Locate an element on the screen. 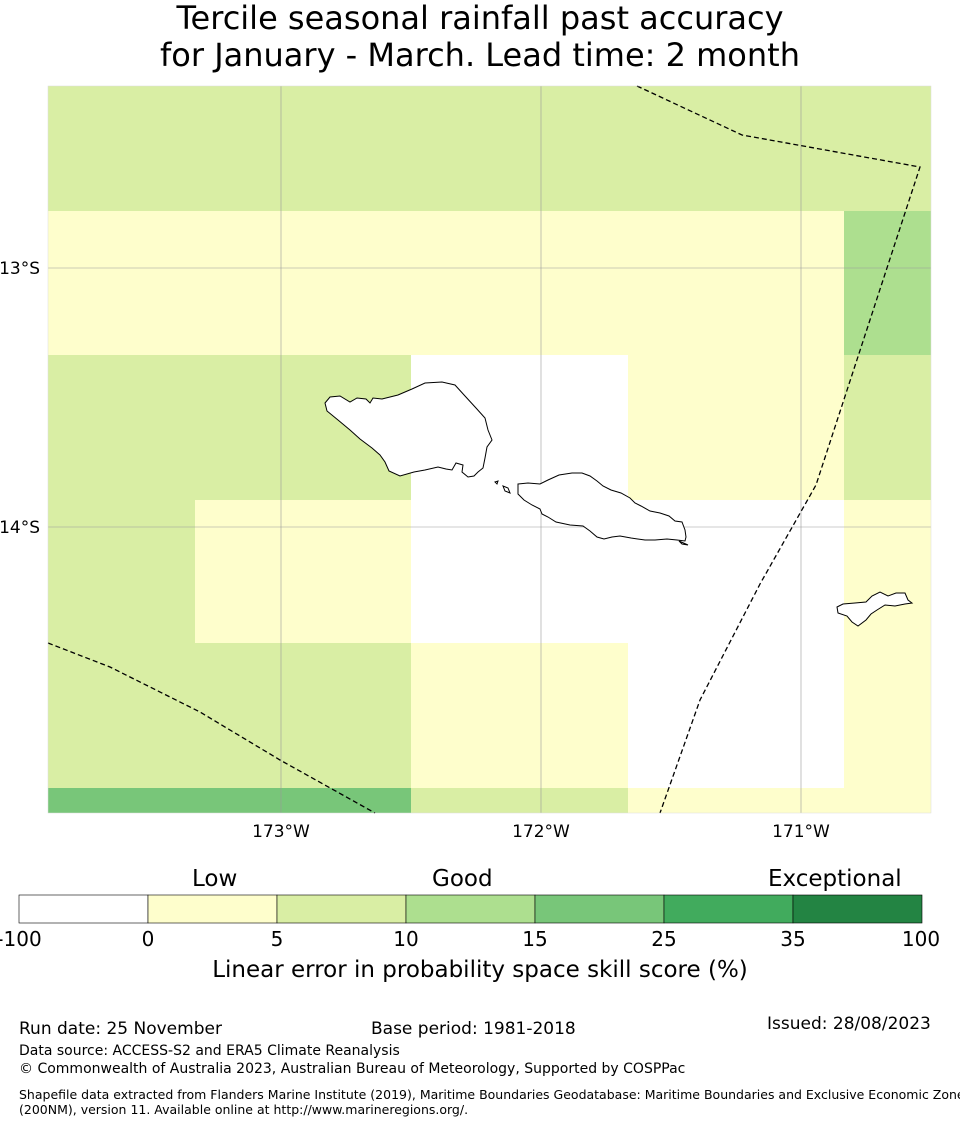 This screenshot has width=960, height=1125. island-aunuu is located at coordinates (683, 543).